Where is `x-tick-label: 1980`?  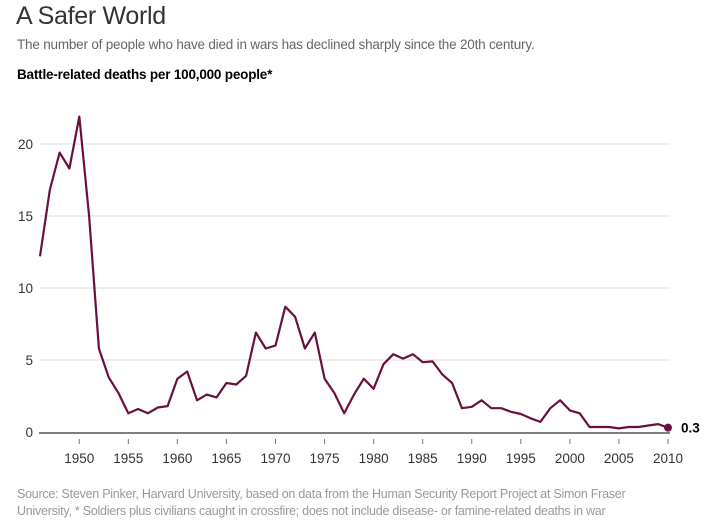 x-tick-label: 1980 is located at coordinates (374, 458).